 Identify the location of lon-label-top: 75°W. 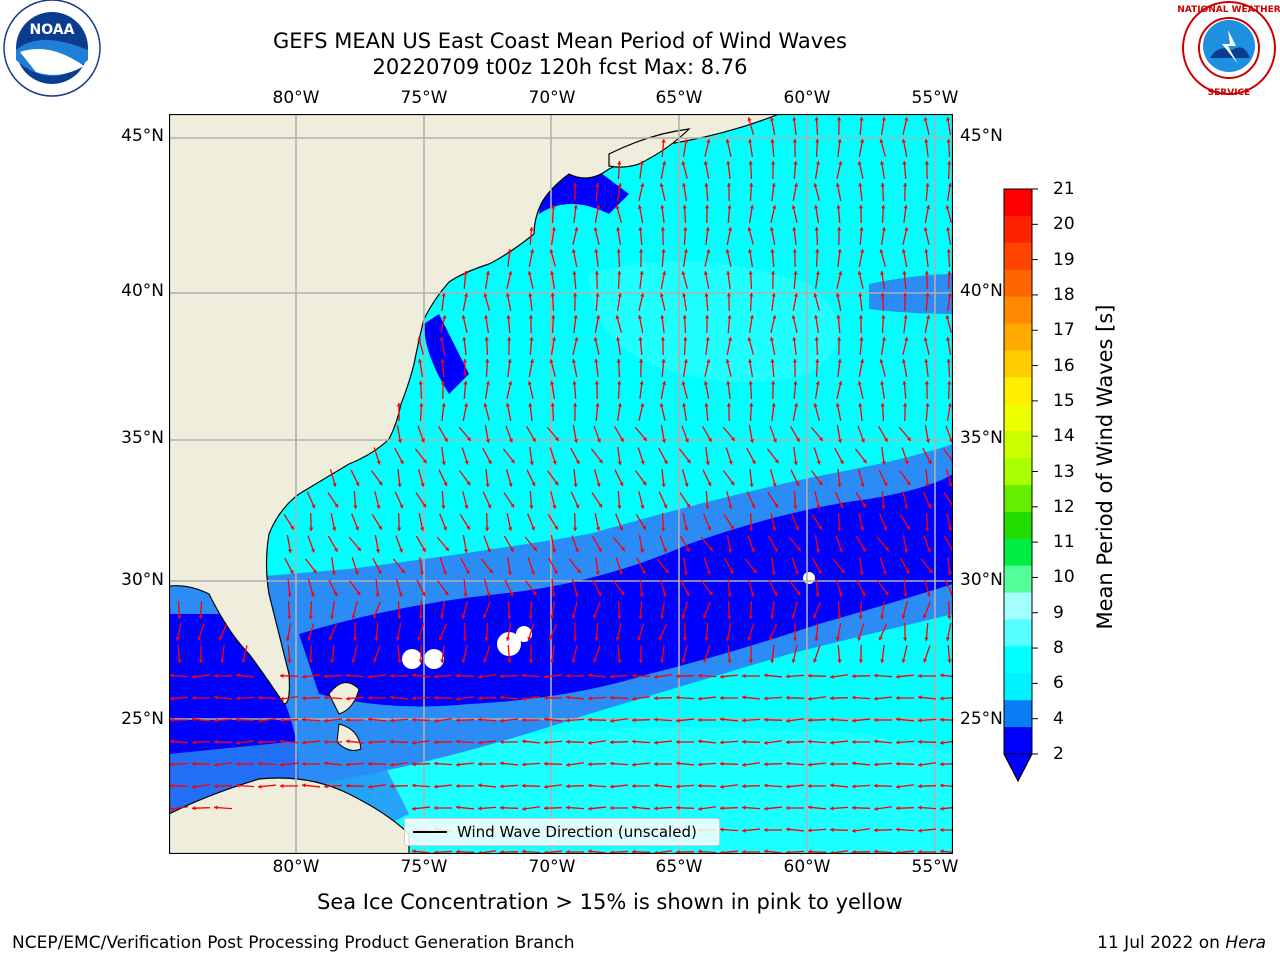
(424, 98).